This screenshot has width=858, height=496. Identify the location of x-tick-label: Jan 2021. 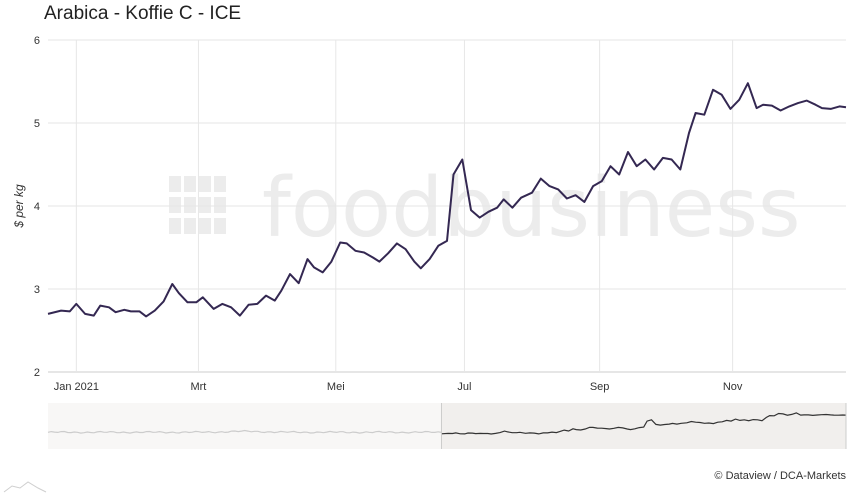
(76, 387).